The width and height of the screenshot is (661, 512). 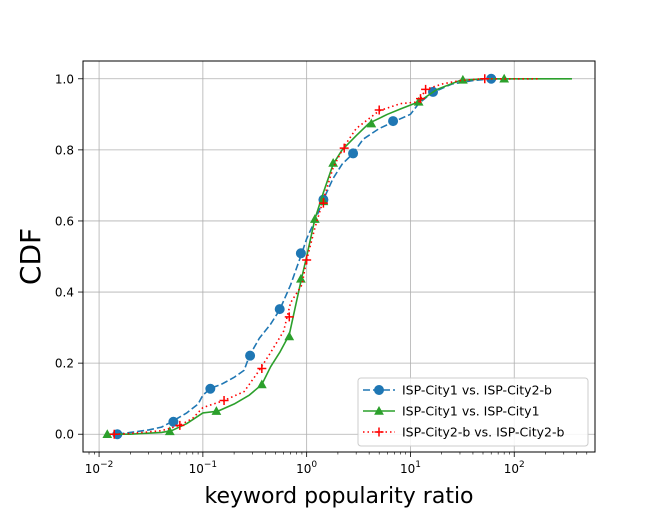 I want to click on y-tick-label: 0.8, so click(x=64, y=150).